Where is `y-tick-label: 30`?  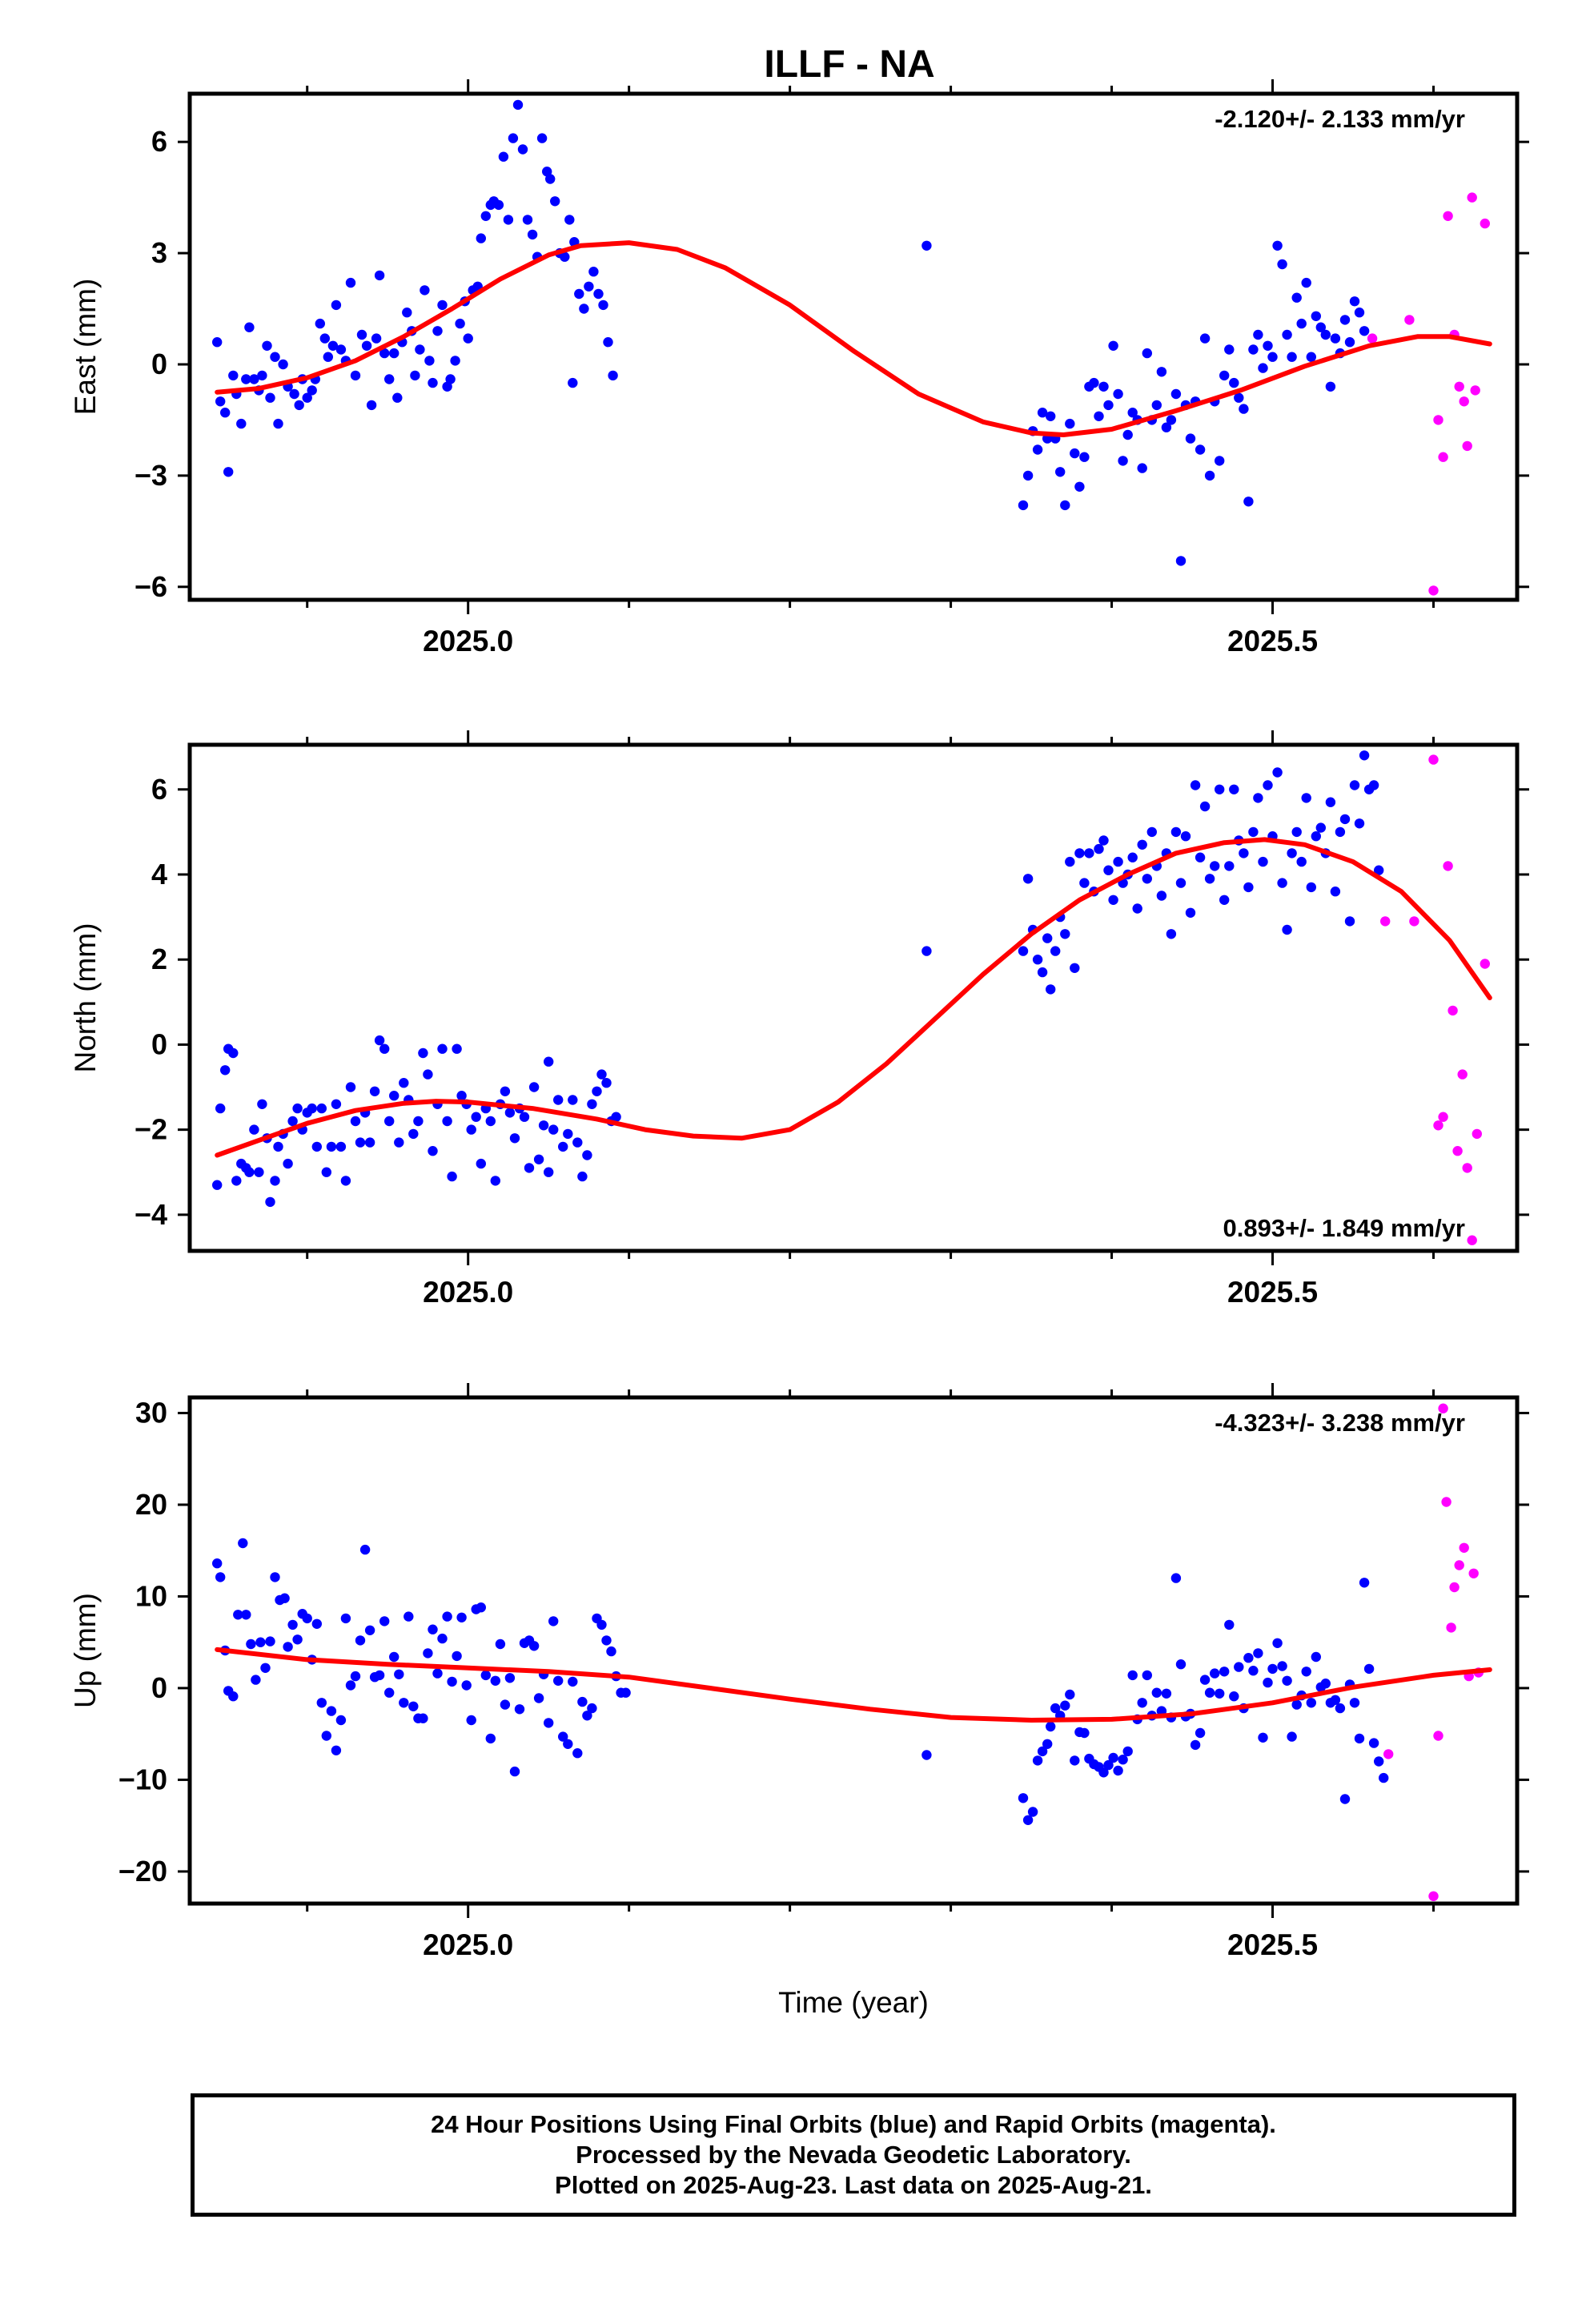
y-tick-label: 30 is located at coordinates (151, 1412).